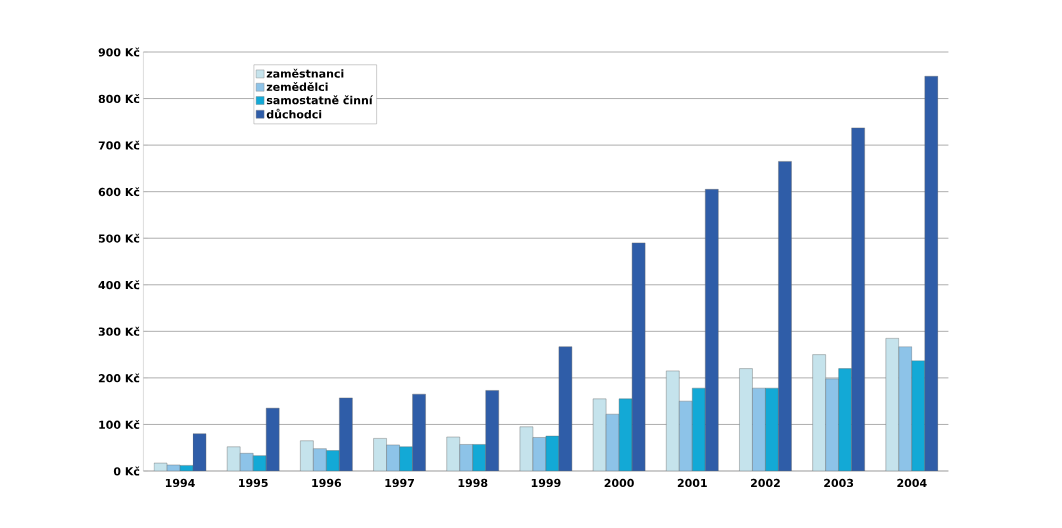 This screenshot has width=1062, height=528. Describe the element at coordinates (692, 483) in the screenshot. I see `x-tick-label: 2001` at that location.